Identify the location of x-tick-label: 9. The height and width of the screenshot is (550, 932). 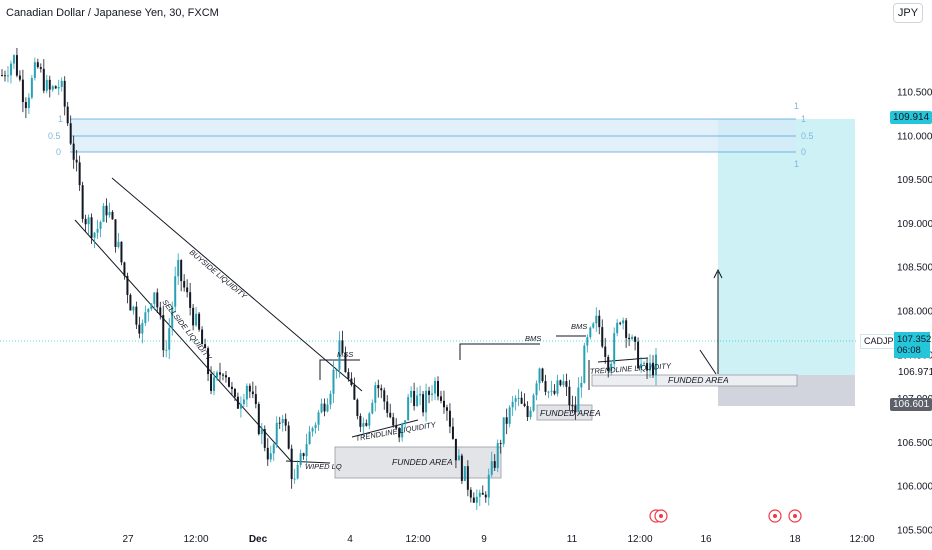
(484, 539).